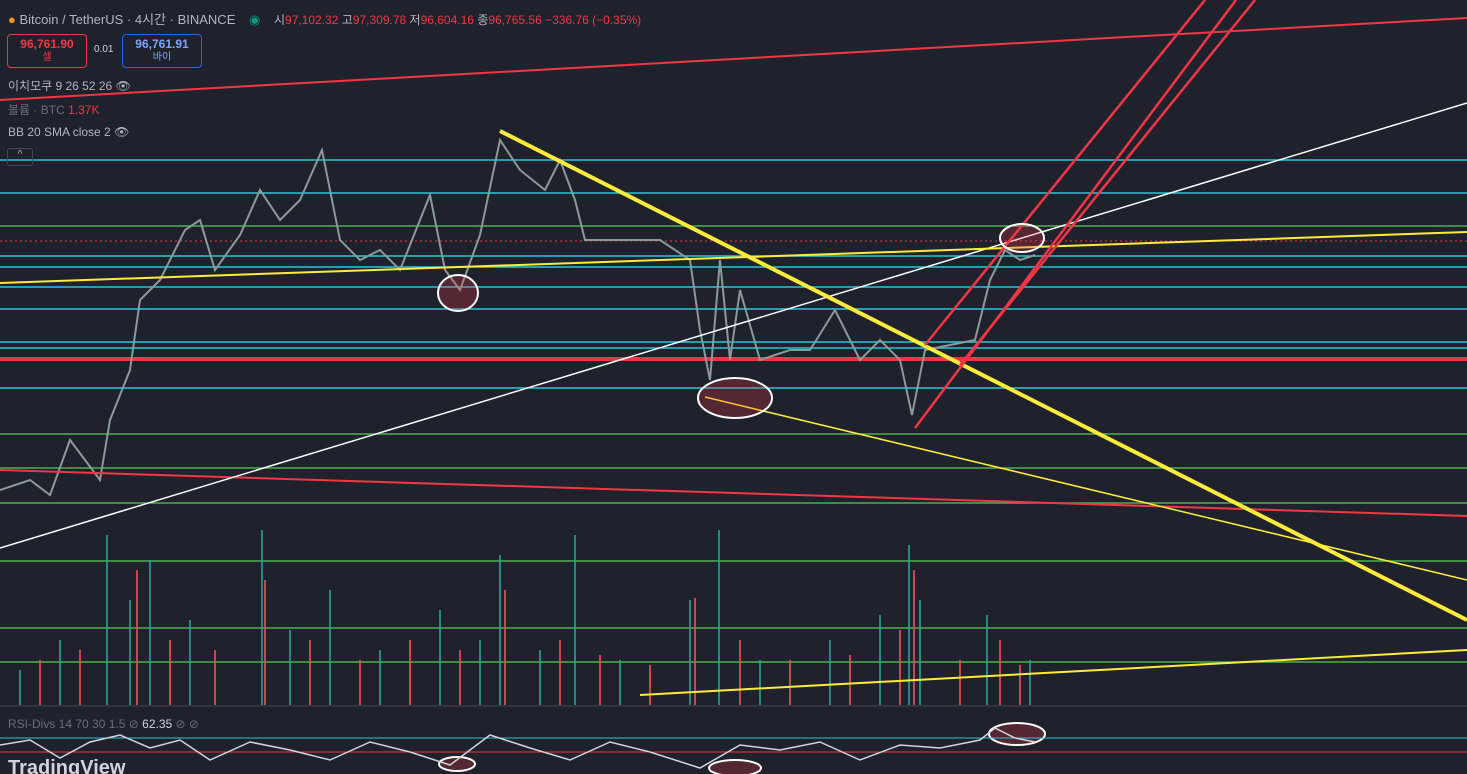 Image resolution: width=1467 pixels, height=774 pixels. What do you see at coordinates (206, 19) in the screenshot?
I see `exchange: BINANCE` at bounding box center [206, 19].